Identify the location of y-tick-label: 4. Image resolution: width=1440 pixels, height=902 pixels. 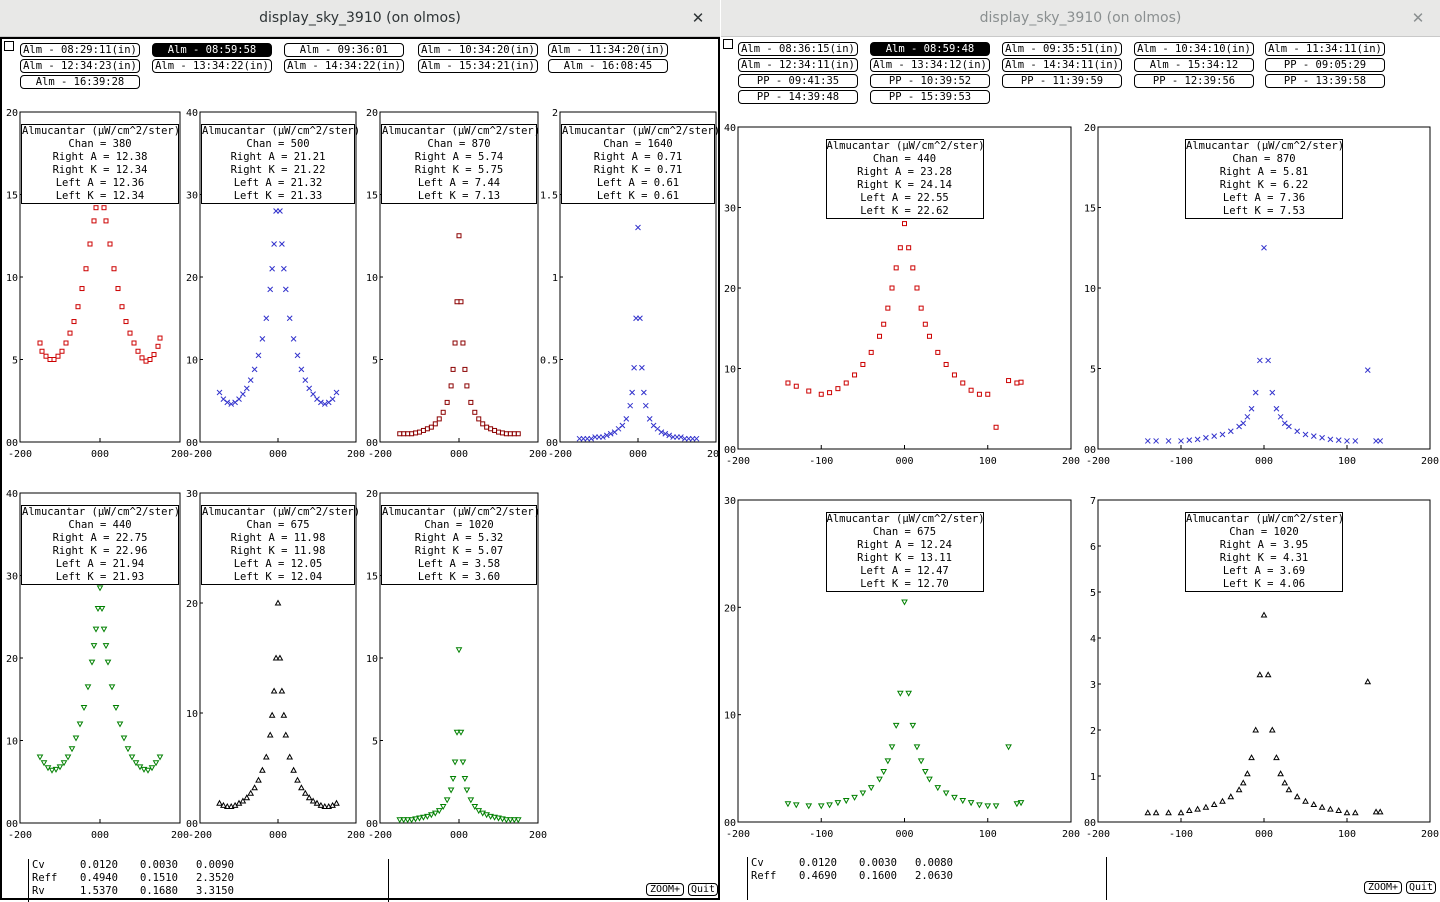
(1093, 639).